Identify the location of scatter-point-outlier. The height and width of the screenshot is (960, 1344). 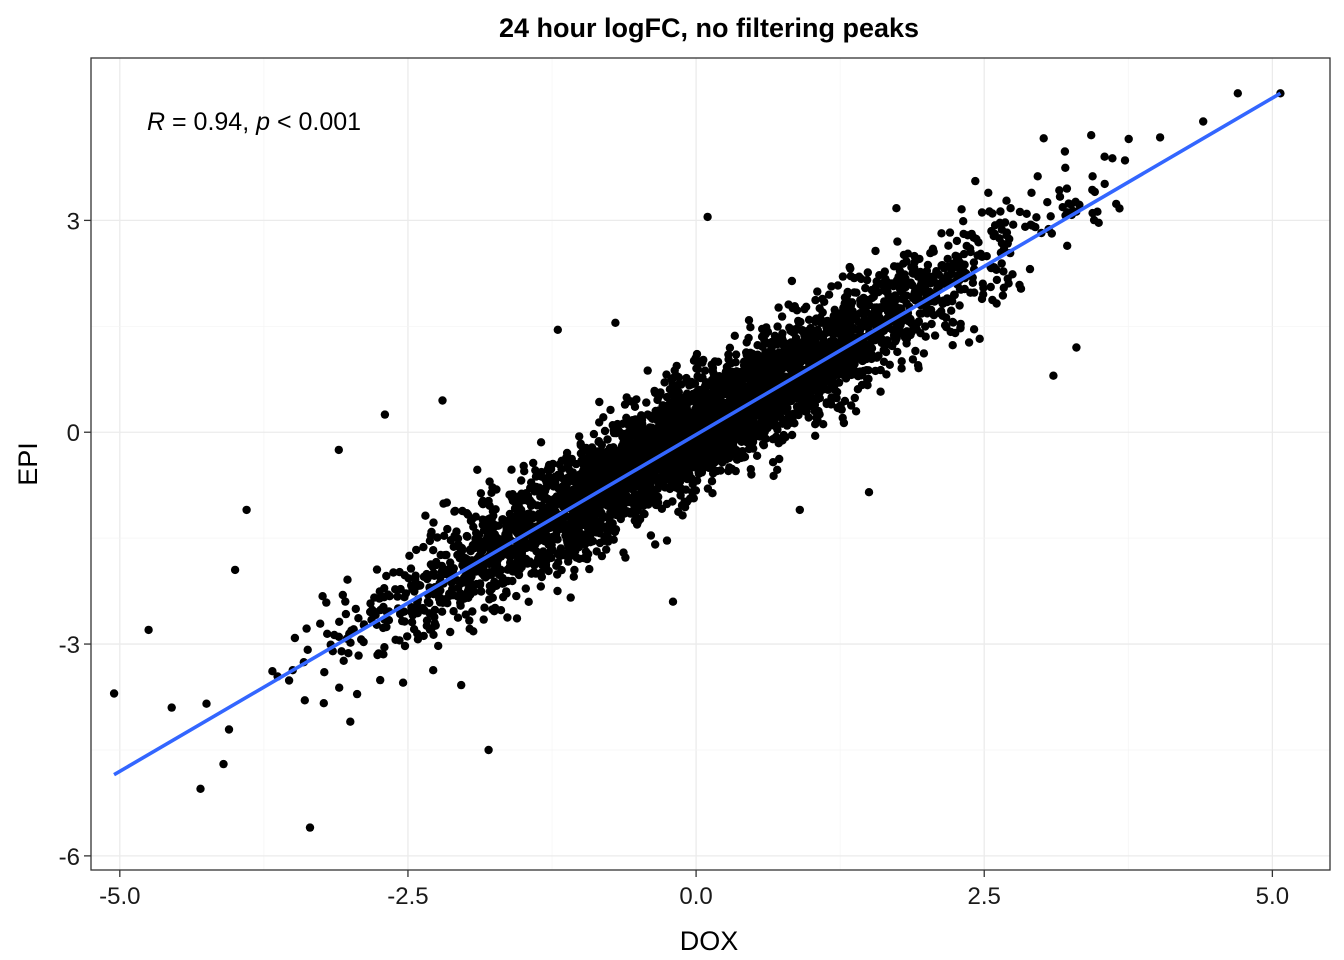
(235, 570).